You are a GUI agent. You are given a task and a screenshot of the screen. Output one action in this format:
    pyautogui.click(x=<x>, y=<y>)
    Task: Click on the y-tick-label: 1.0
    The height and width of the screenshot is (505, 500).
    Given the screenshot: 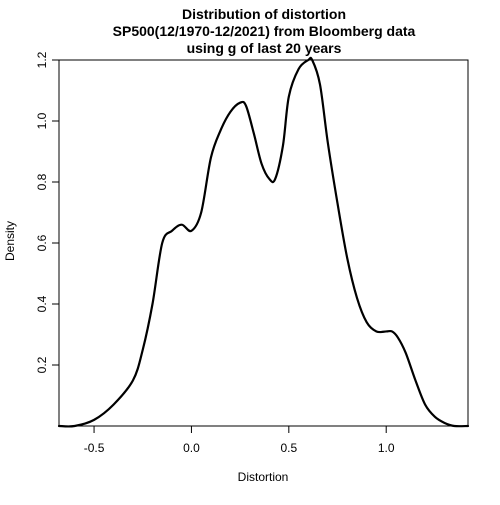 What is the action you would take?
    pyautogui.click(x=42, y=120)
    